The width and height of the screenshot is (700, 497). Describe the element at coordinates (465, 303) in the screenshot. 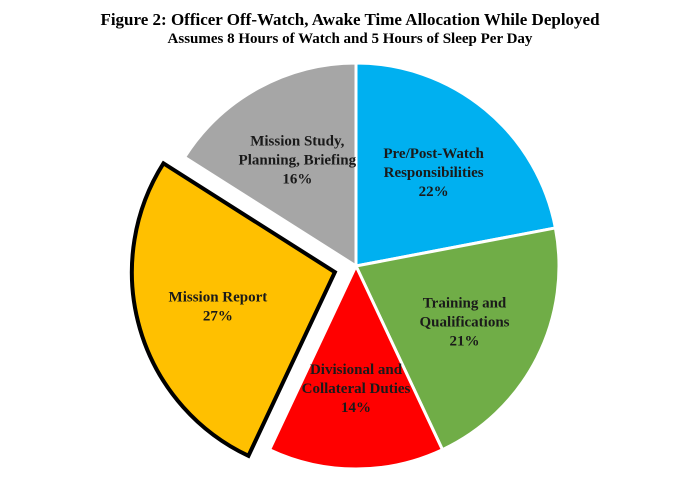

I see `slice-name-line-1: Training and` at that location.